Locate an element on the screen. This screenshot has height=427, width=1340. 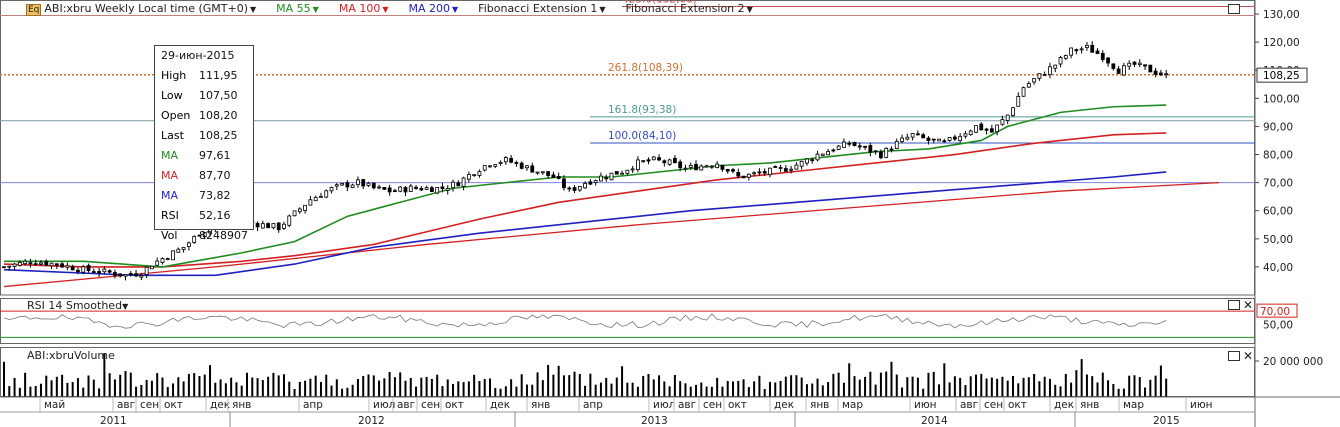
info-value: 111,95 is located at coordinates (218, 75).